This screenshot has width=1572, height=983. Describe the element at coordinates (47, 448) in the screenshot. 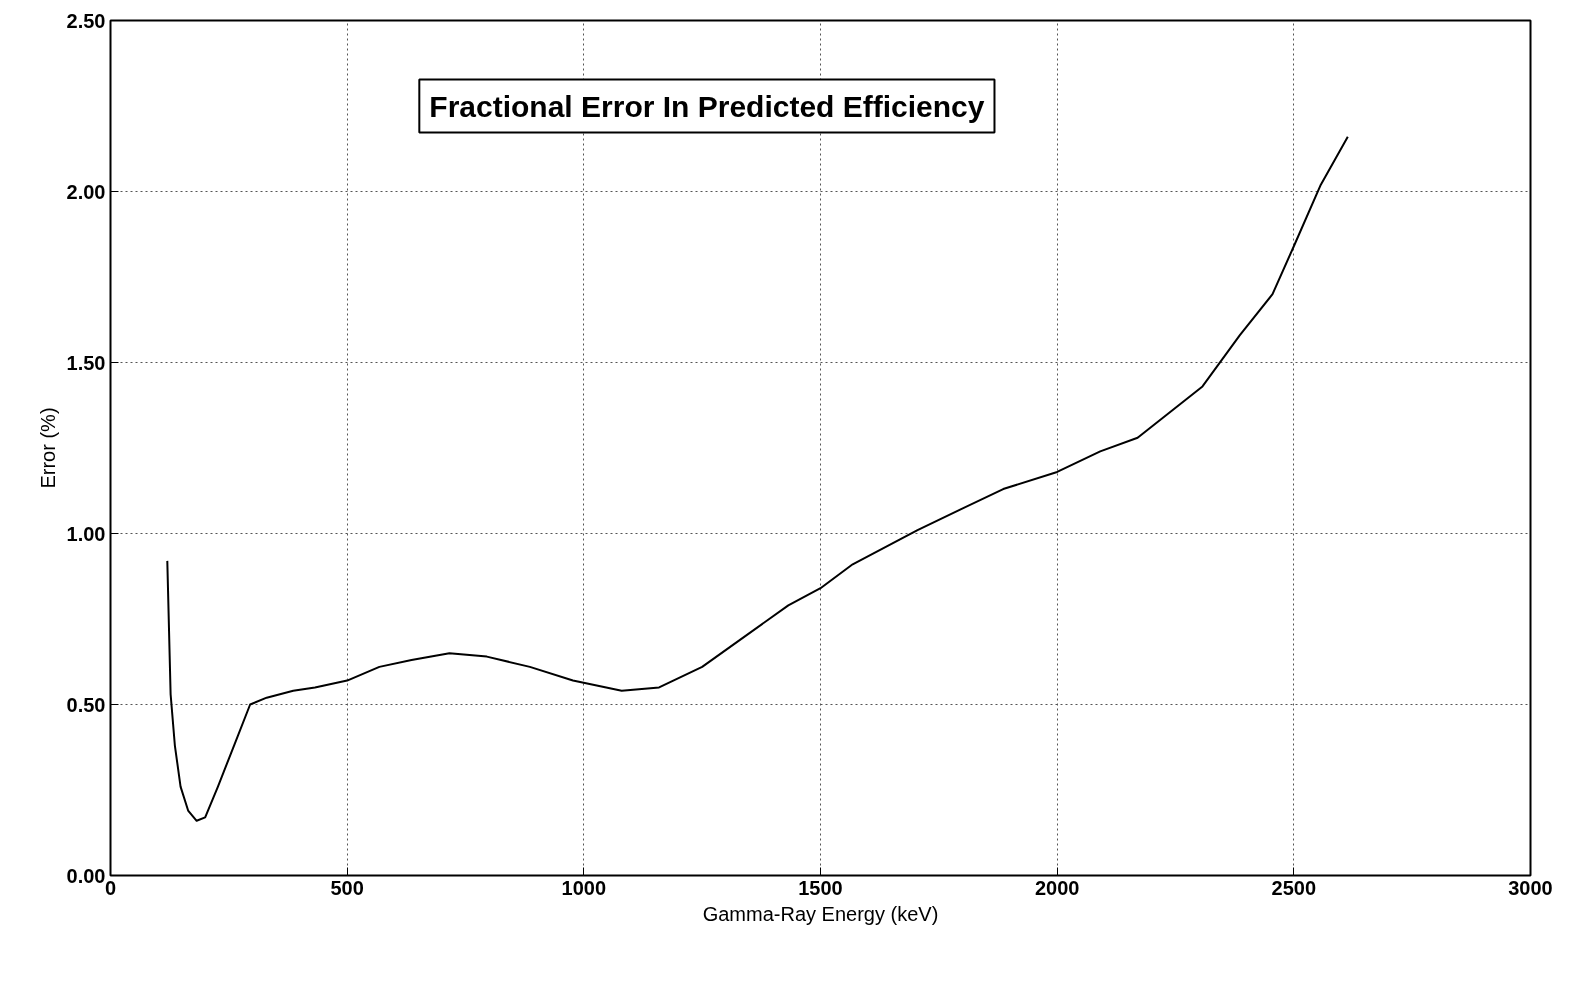

I see `y-axis-title: Error (%)` at that location.